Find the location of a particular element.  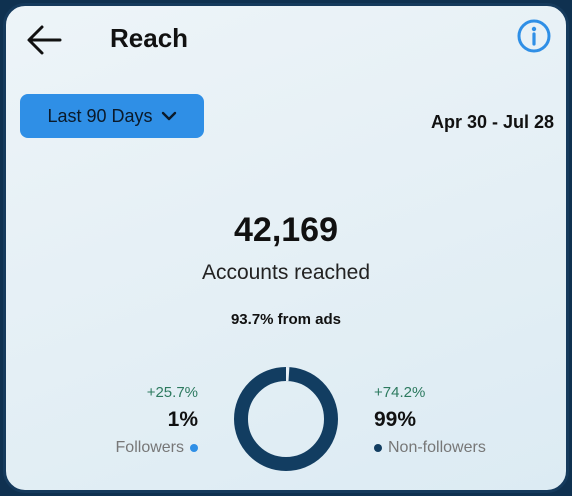

followers-change: +25.7% is located at coordinates (172, 392).